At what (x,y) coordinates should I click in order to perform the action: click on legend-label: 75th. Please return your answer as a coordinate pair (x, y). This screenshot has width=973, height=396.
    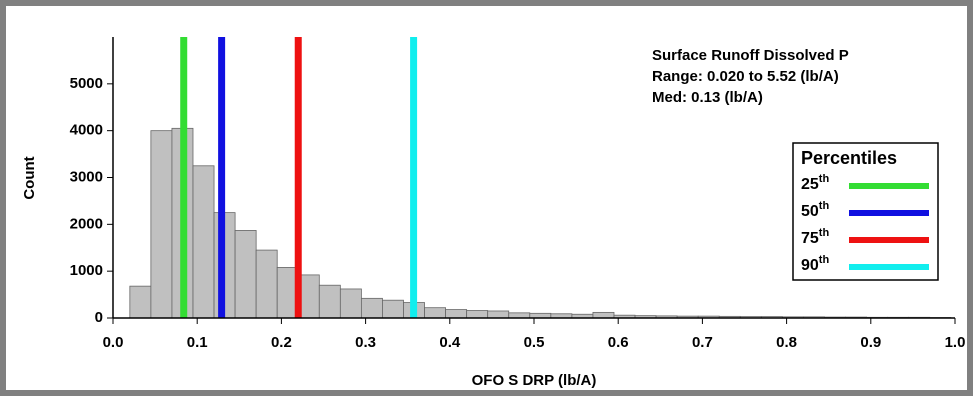
    Looking at the image, I should click on (815, 237).